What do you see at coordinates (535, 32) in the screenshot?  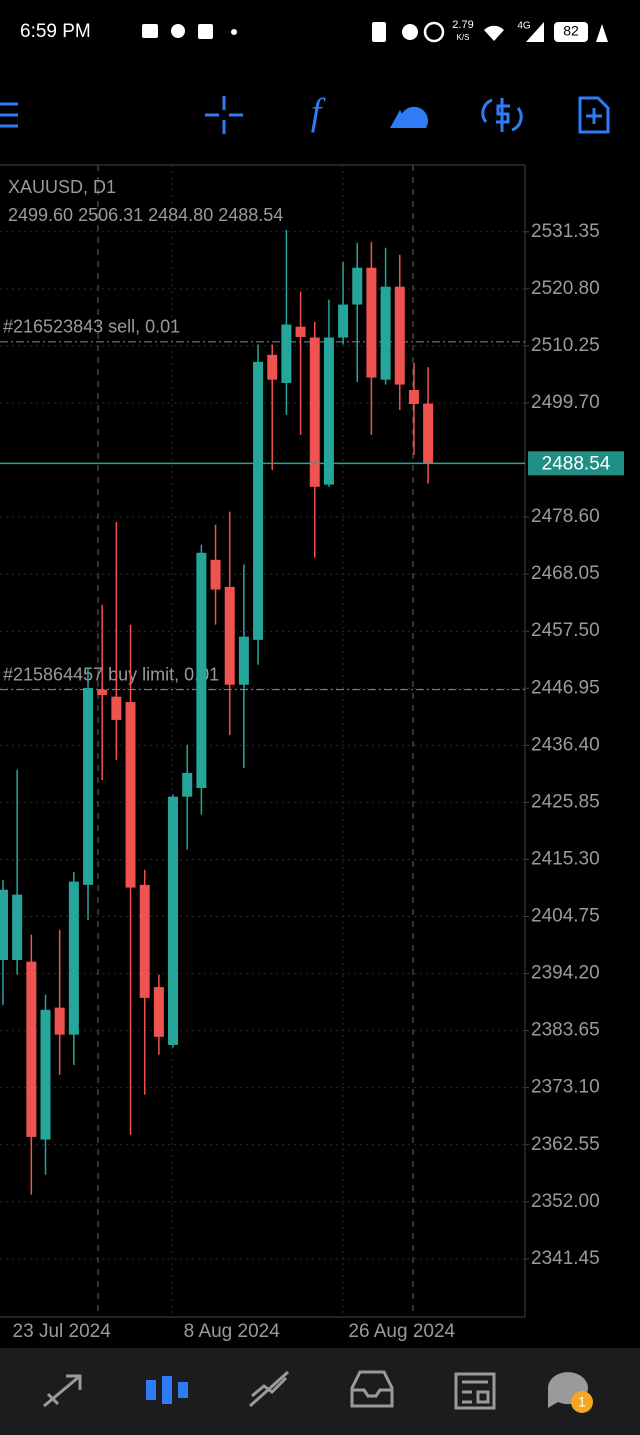 I see `signal-icon` at bounding box center [535, 32].